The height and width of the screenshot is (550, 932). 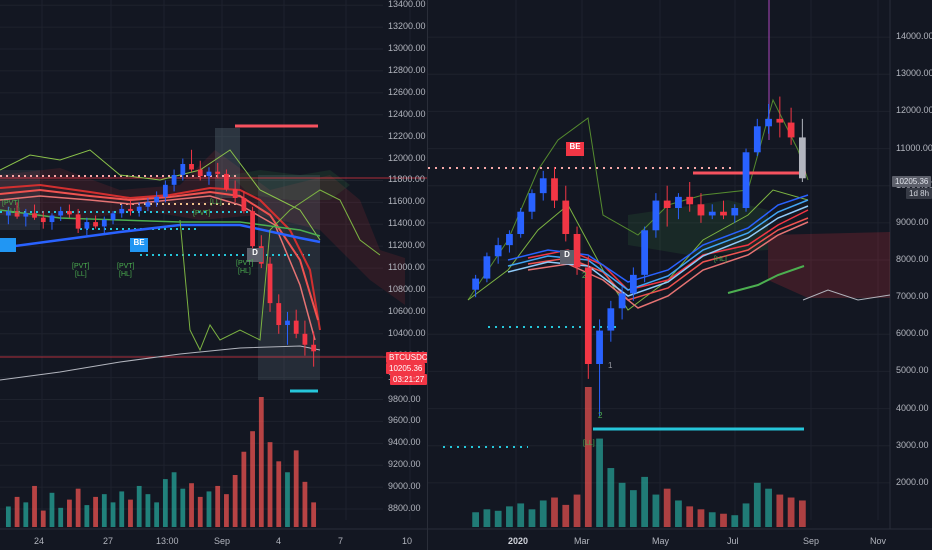 I want to click on time-axis-tick: May, so click(x=661, y=541).